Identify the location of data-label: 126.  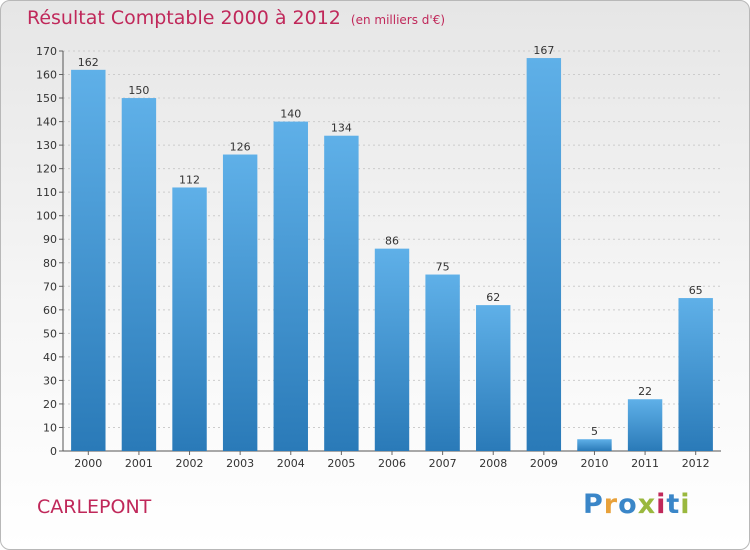
(240, 147).